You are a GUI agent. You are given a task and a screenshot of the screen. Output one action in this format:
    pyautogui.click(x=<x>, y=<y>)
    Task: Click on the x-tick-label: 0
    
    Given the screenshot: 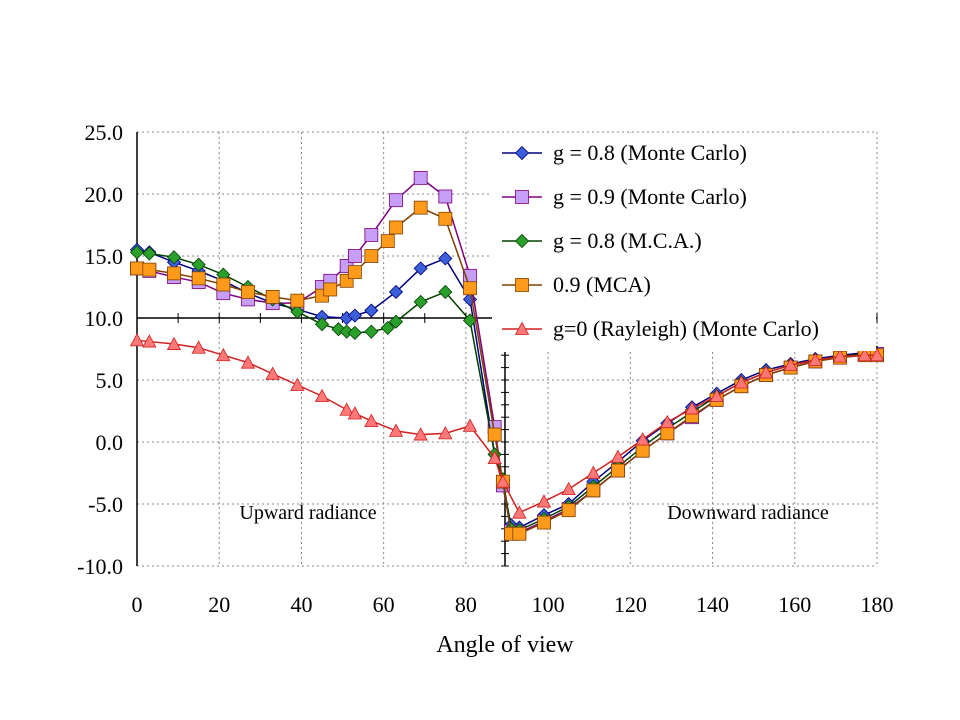 What is the action you would take?
    pyautogui.click(x=137, y=604)
    